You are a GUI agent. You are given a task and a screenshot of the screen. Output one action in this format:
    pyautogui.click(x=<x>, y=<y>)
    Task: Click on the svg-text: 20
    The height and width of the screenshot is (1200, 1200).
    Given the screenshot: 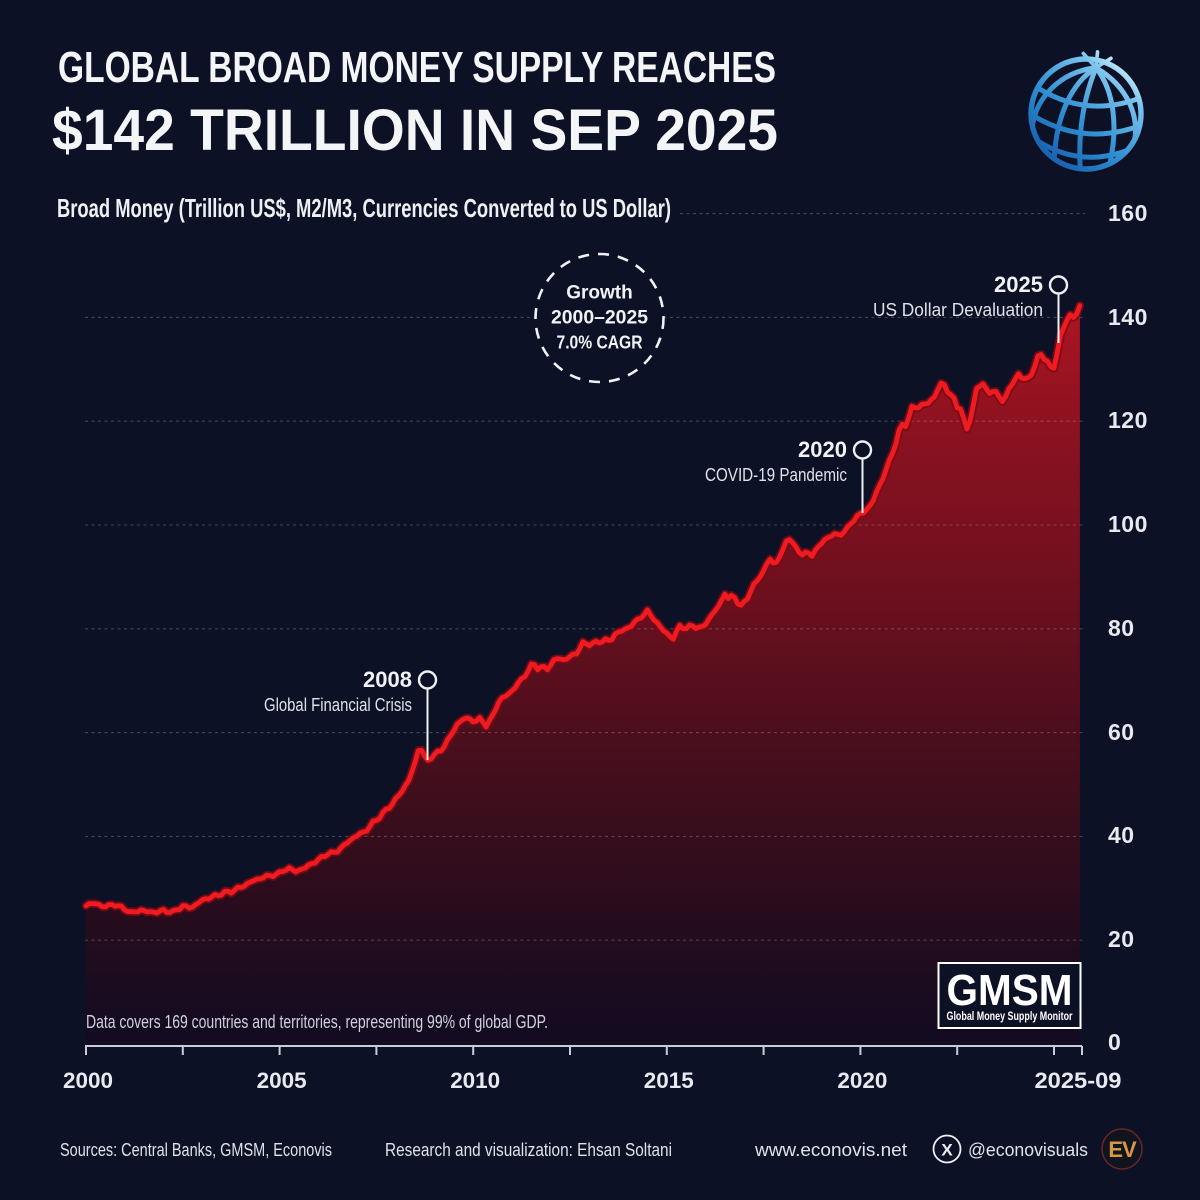 What is the action you would take?
    pyautogui.click(x=1121, y=939)
    